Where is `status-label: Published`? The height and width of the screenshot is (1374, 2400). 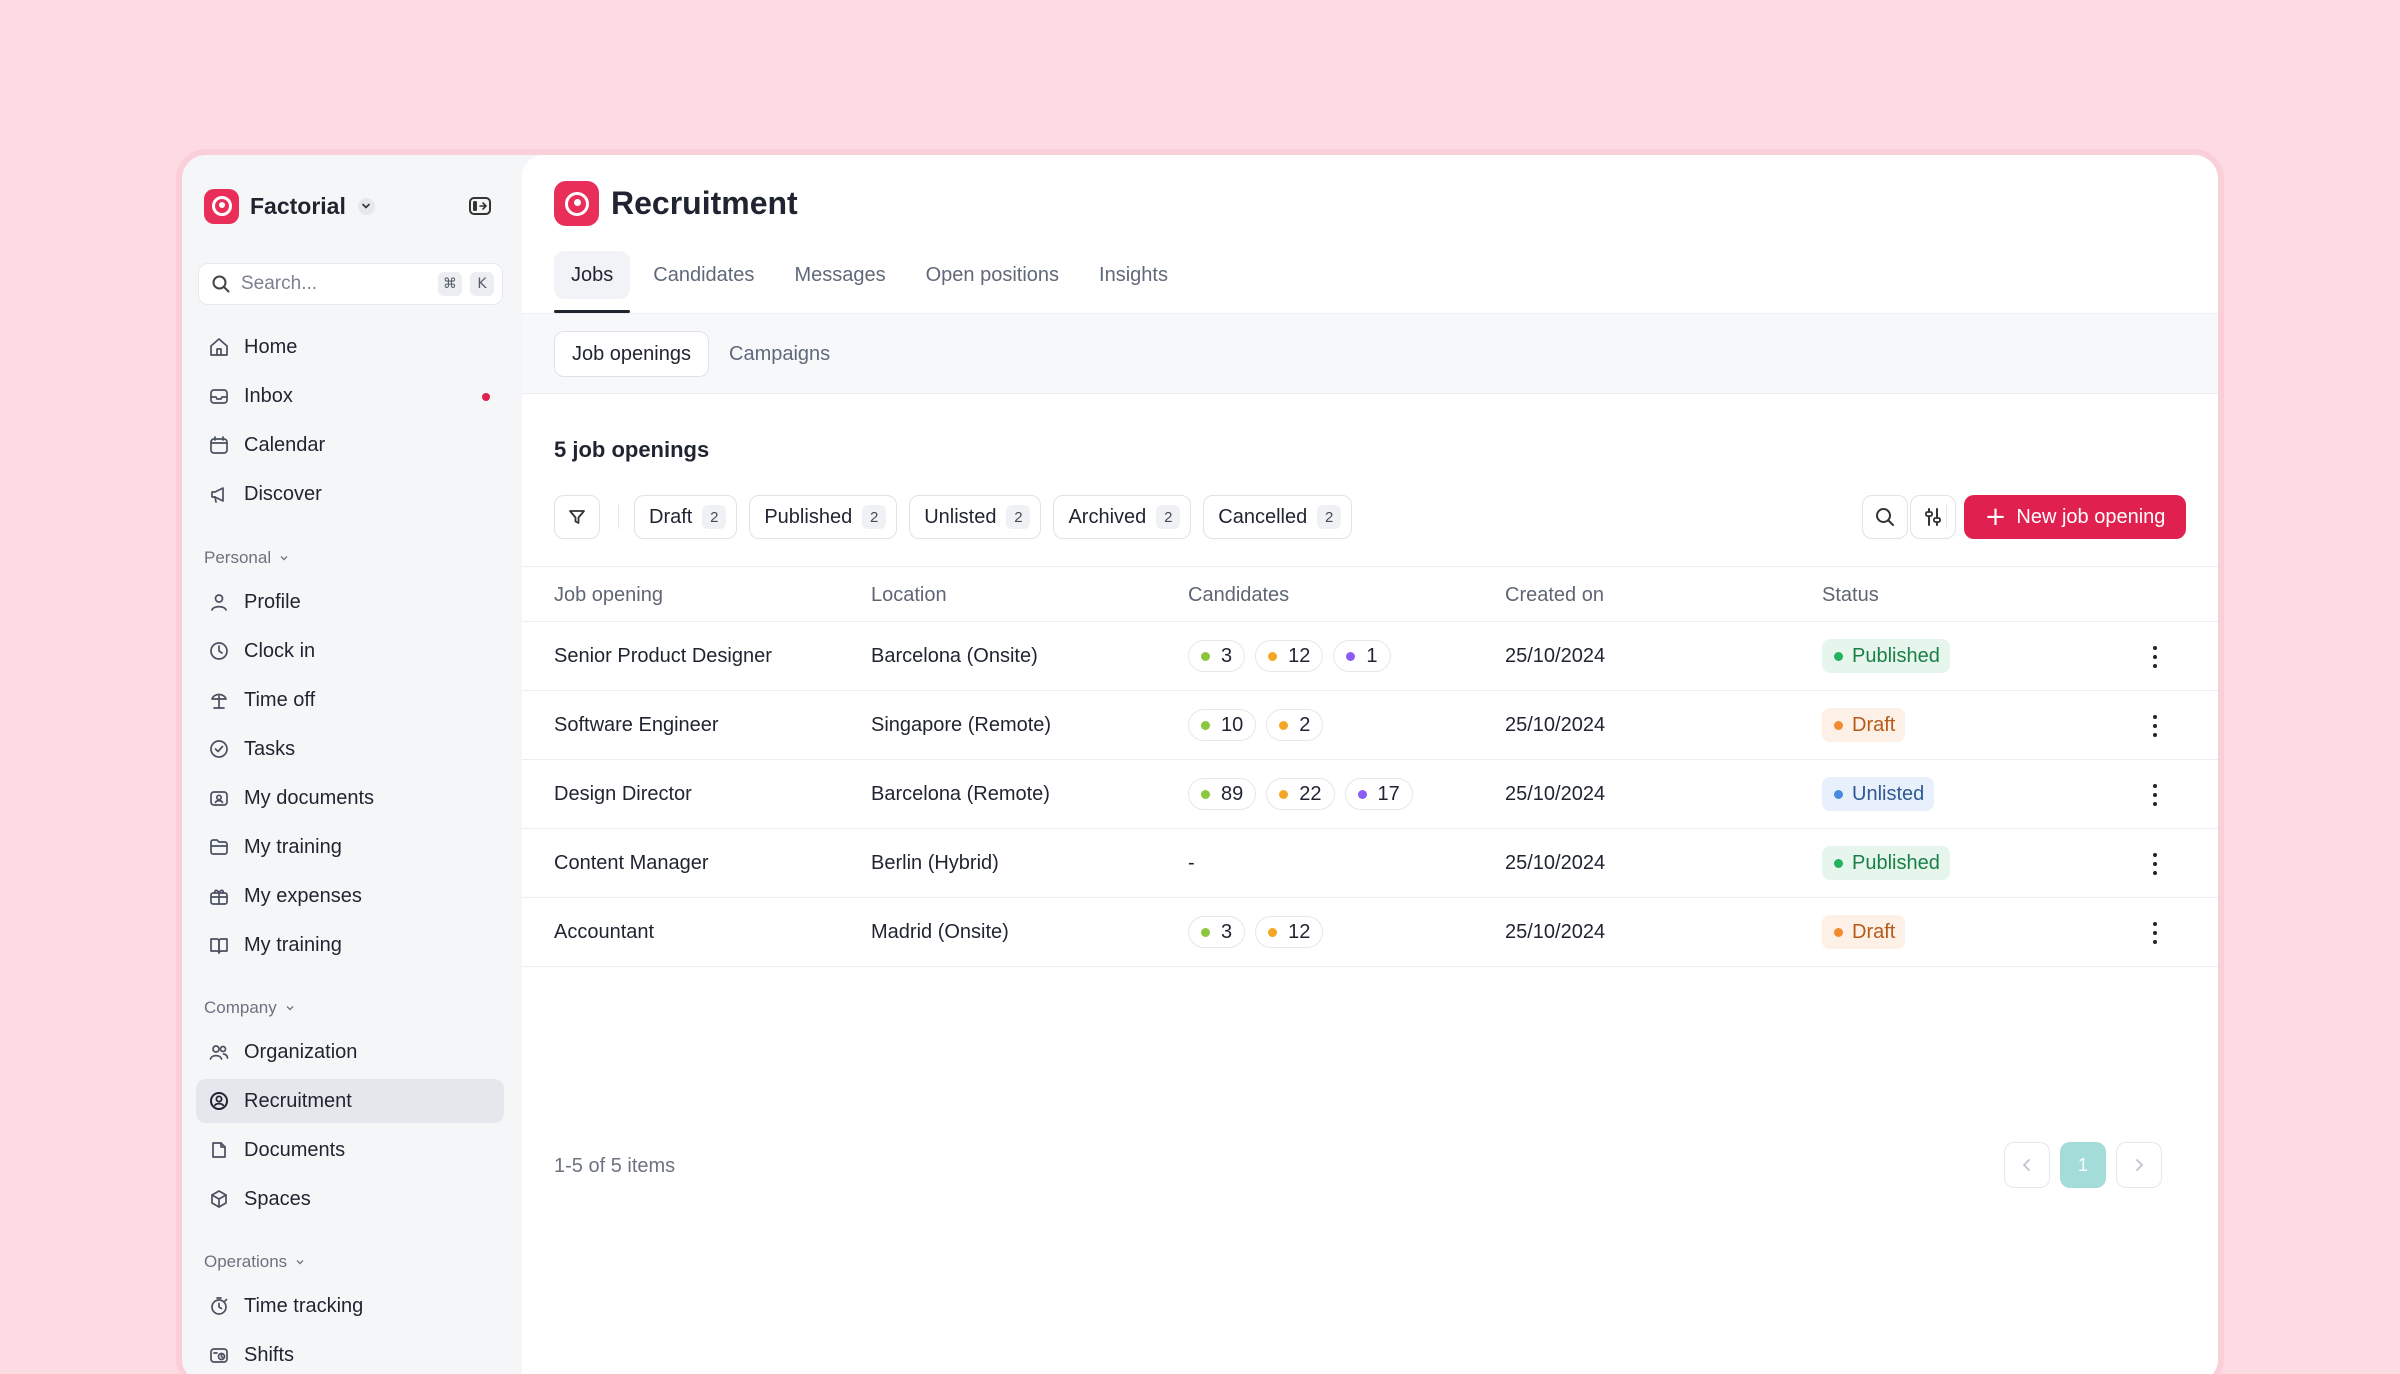
status-label: Published is located at coordinates (1896, 862).